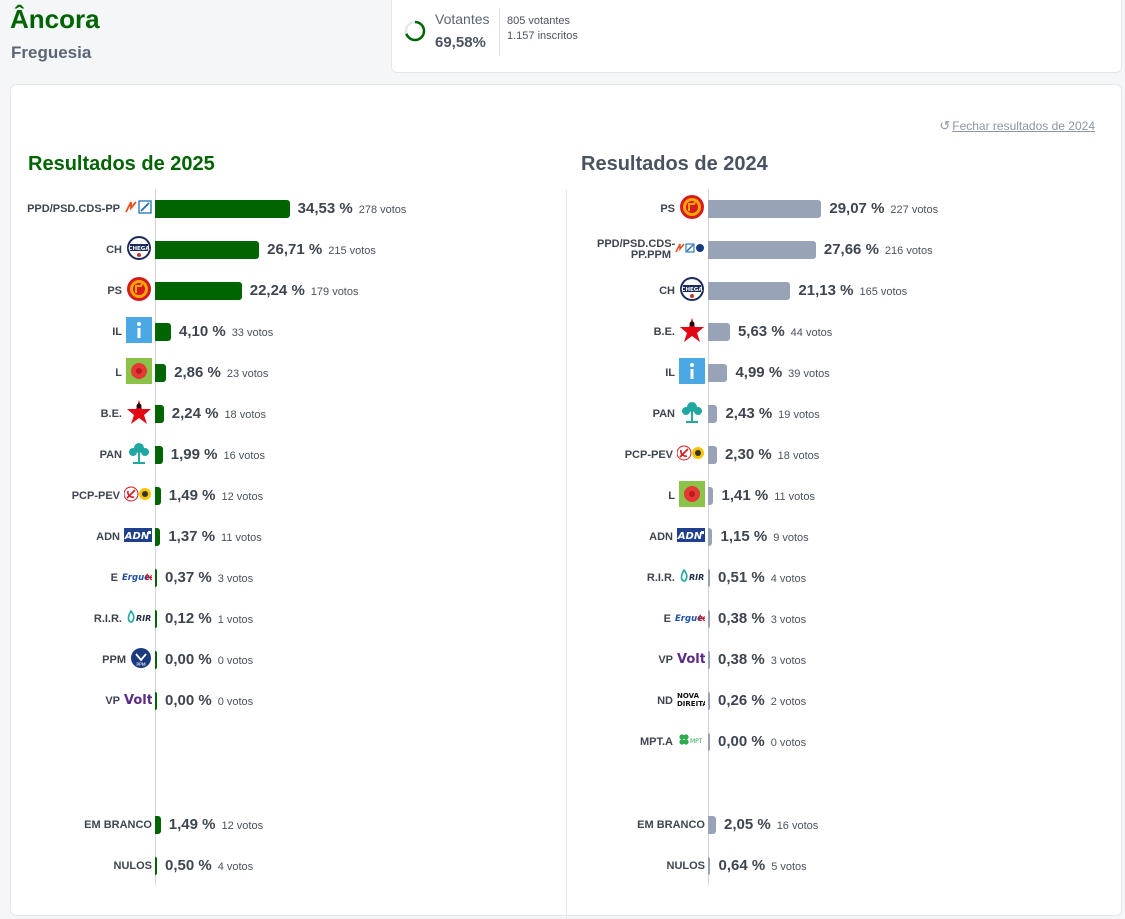 This screenshot has height=919, width=1125. I want to click on svg-text: ADN, so click(137, 536).